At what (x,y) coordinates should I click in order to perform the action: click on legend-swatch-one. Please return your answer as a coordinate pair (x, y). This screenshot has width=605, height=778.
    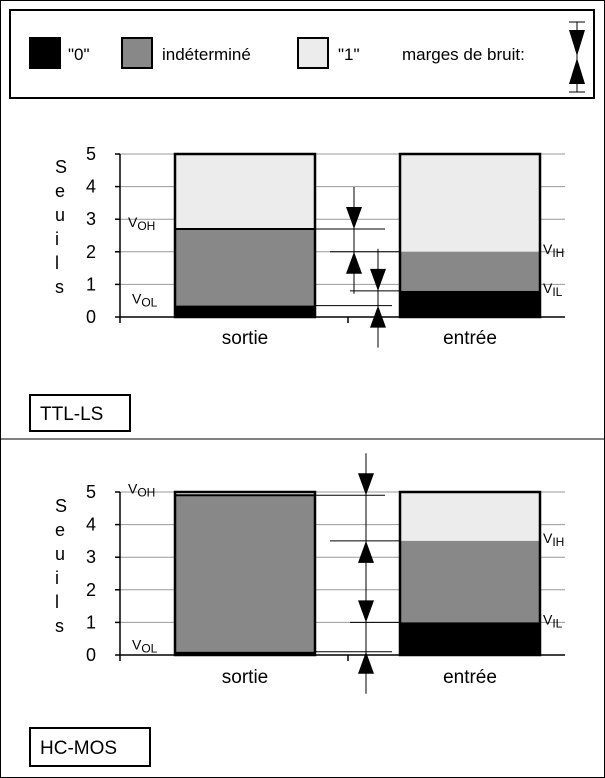
    Looking at the image, I should click on (313, 53).